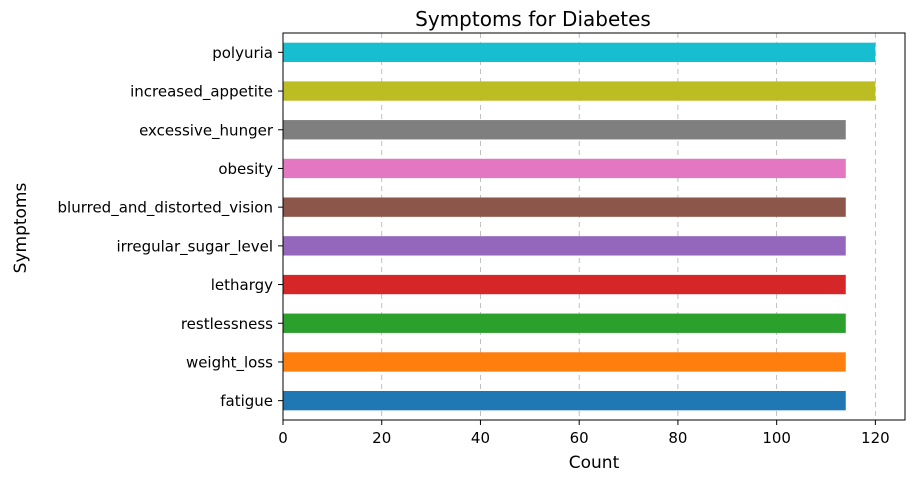 The image size is (913, 481). Describe the element at coordinates (564, 284) in the screenshot. I see `bar-lethargy` at that location.